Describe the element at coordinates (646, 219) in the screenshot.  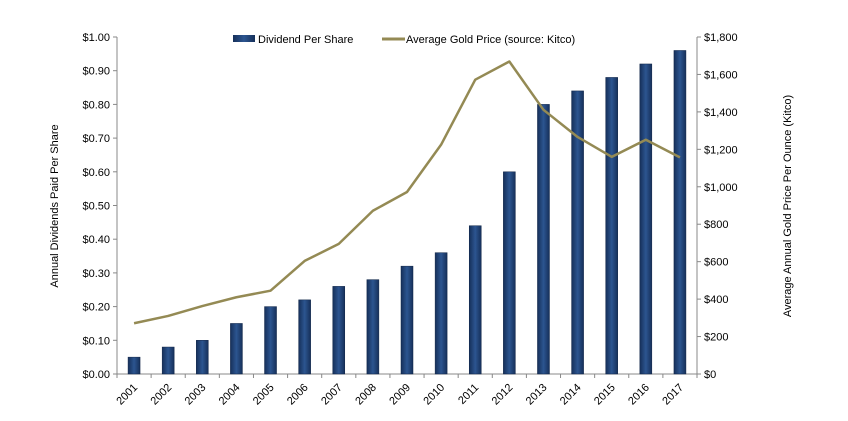
I see `bar-2016` at that location.